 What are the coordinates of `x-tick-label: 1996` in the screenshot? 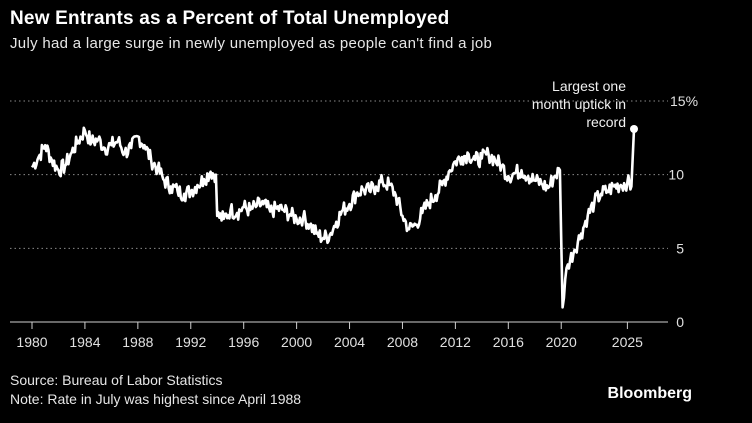 It's located at (243, 342).